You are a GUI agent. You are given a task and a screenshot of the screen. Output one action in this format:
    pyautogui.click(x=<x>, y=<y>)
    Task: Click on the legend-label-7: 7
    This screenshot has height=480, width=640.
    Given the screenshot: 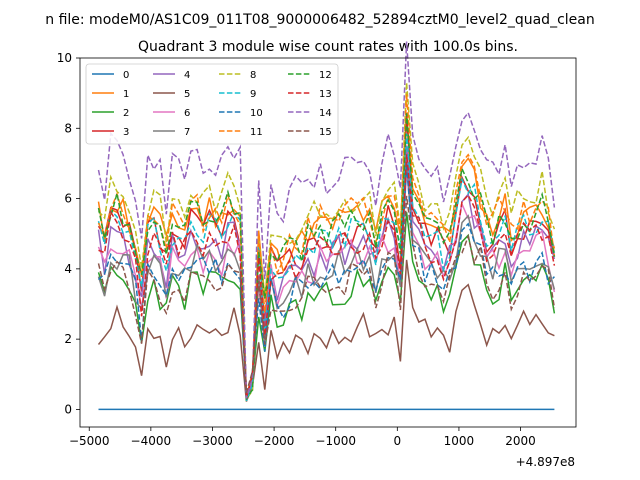 What is the action you would take?
    pyautogui.click(x=187, y=132)
    